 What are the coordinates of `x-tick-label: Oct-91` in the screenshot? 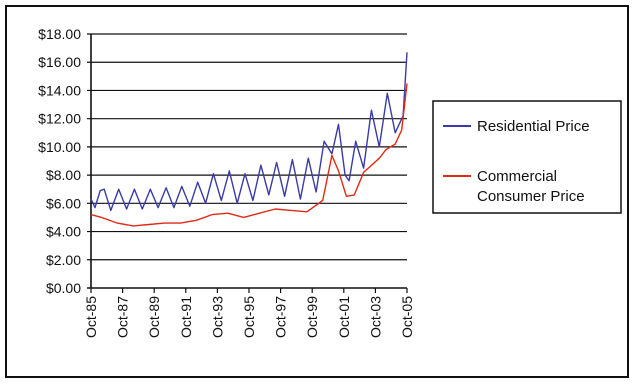 It's located at (186, 317).